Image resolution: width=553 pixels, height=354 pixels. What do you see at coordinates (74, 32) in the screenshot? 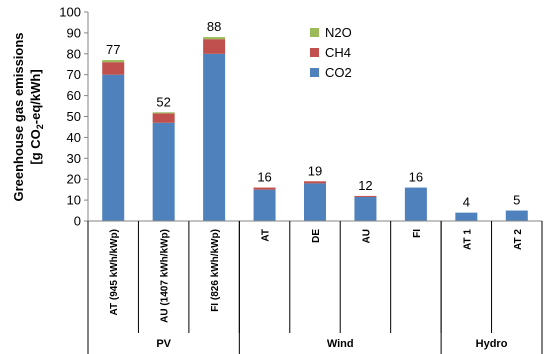
I see `y-tick-label-90: 90` at bounding box center [74, 32].